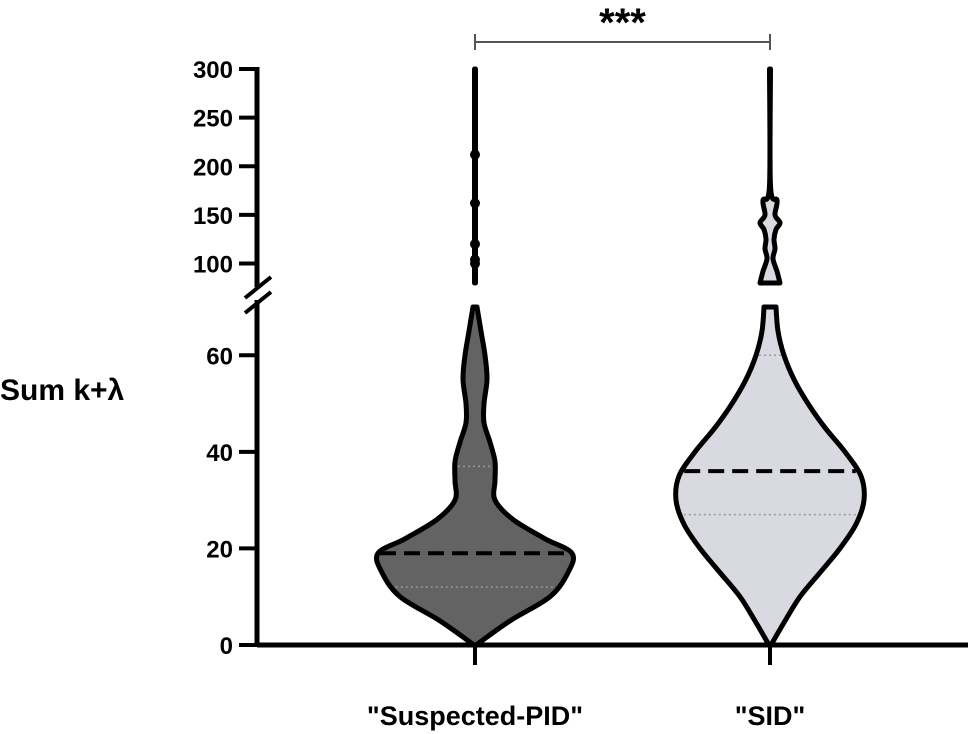 This screenshot has width=968, height=734. Describe the element at coordinates (213, 167) in the screenshot. I see `y-tick-label: 200` at that location.